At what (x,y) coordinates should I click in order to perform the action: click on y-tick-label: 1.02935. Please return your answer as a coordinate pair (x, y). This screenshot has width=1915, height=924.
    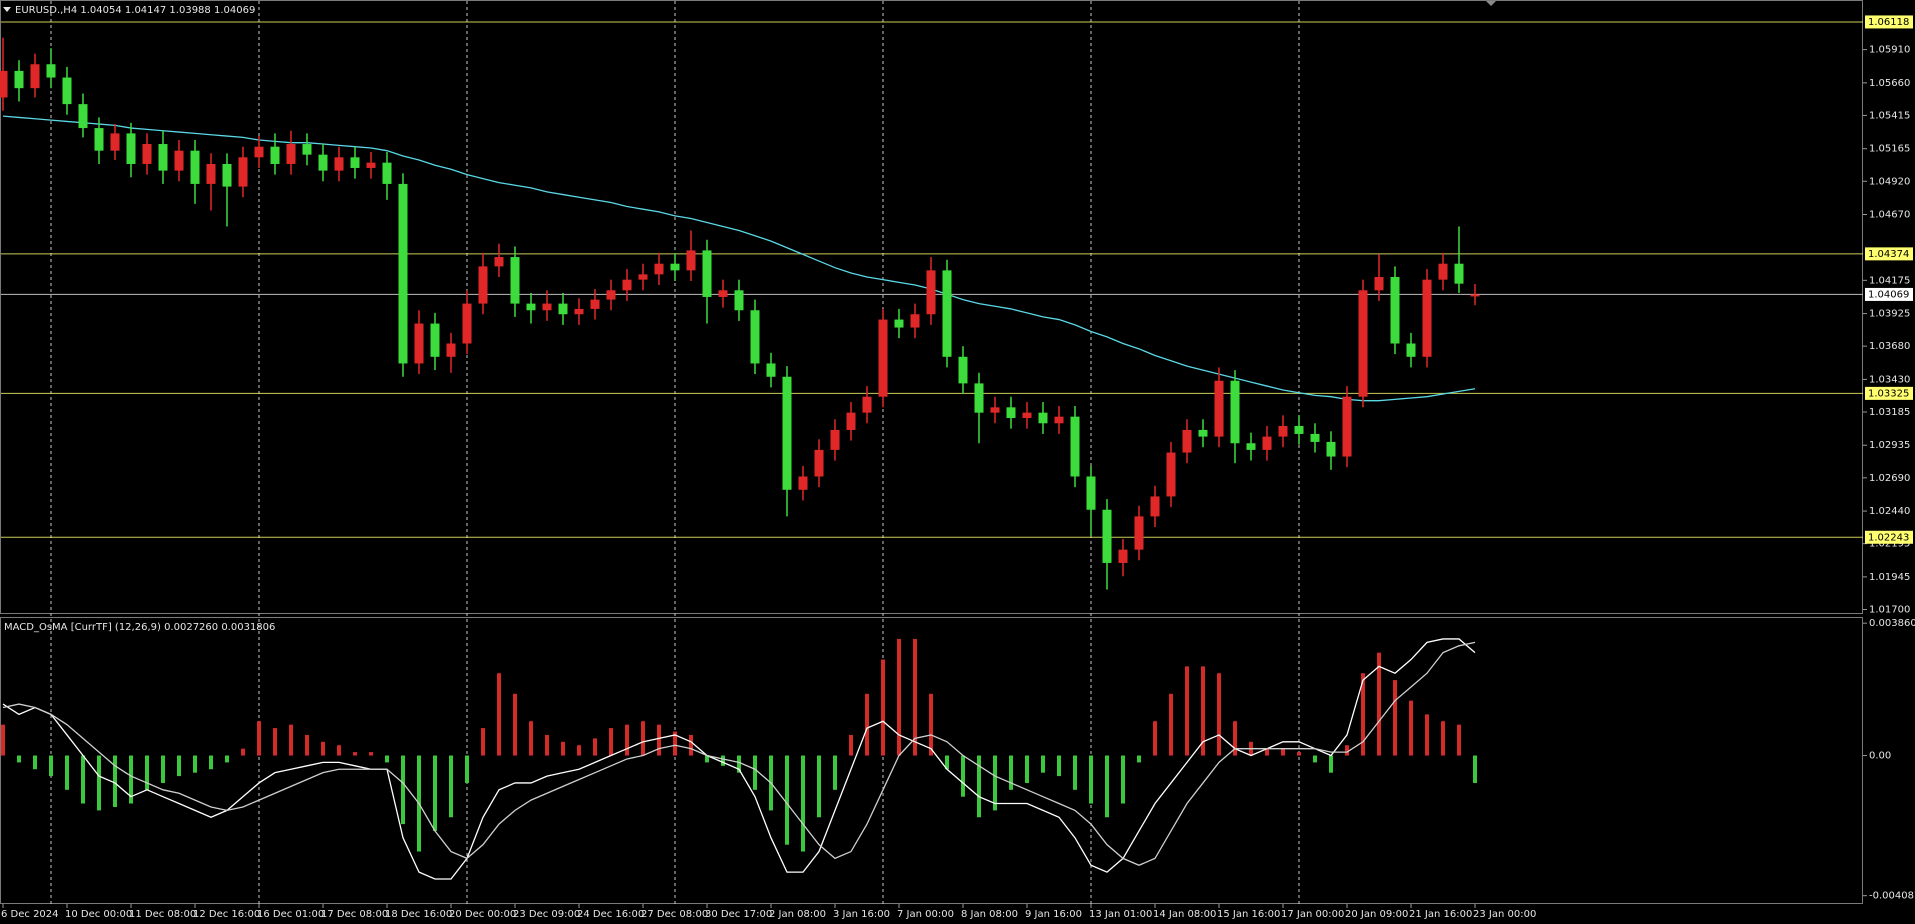
    Looking at the image, I should click on (1889, 445).